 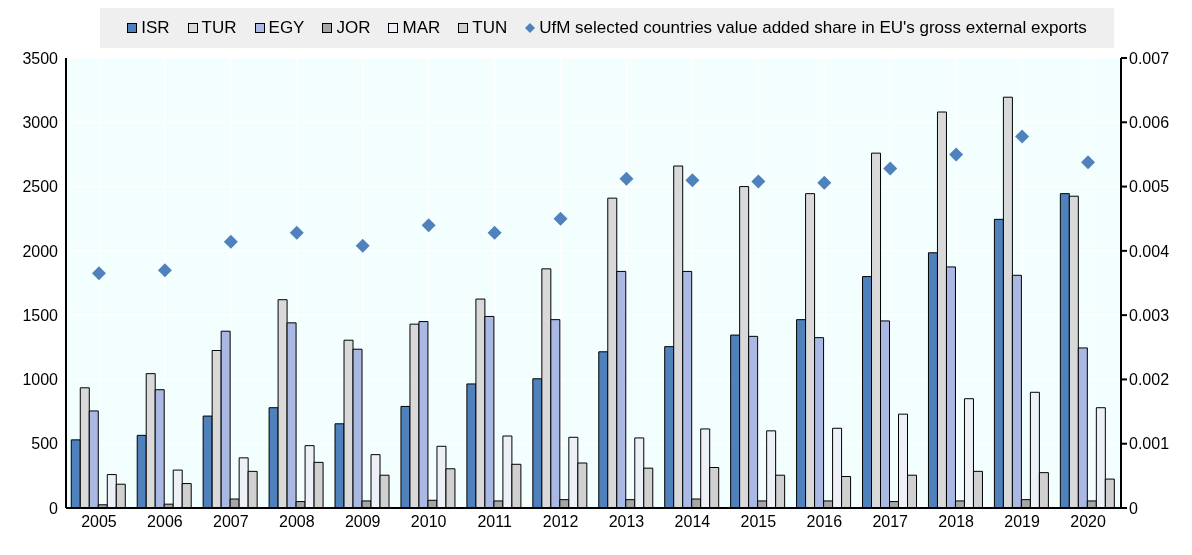 What do you see at coordinates (362, 522) in the screenshot?
I see `x-tick-label: 2009` at bounding box center [362, 522].